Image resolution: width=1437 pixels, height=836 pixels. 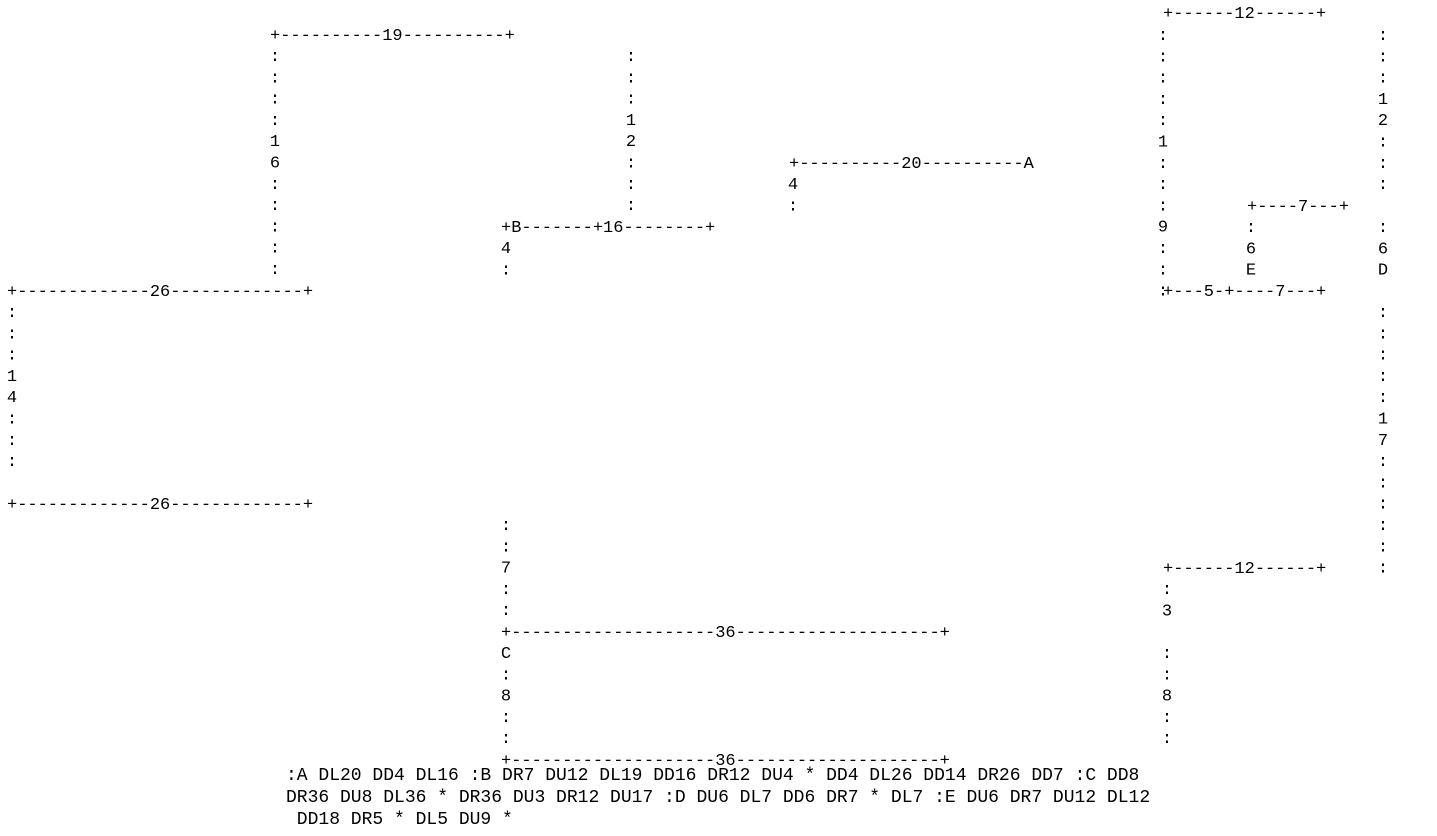 I want to click on diagram-edge-5: +-------------26-------------+, so click(x=160, y=292).